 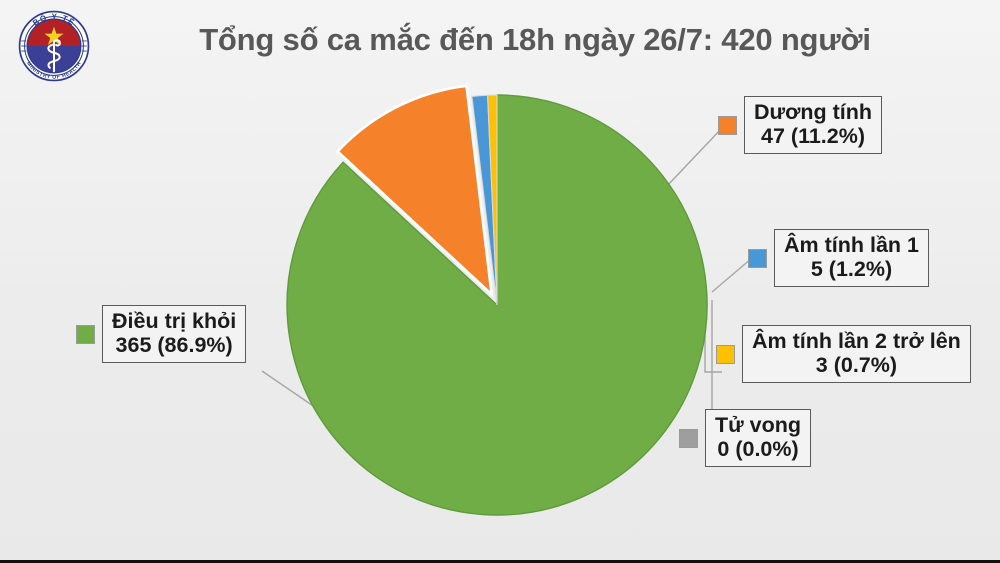 I want to click on ministry-of-health-logo: BỘ Y TẾ MINISTRY OF HEALTH, so click(x=54, y=46).